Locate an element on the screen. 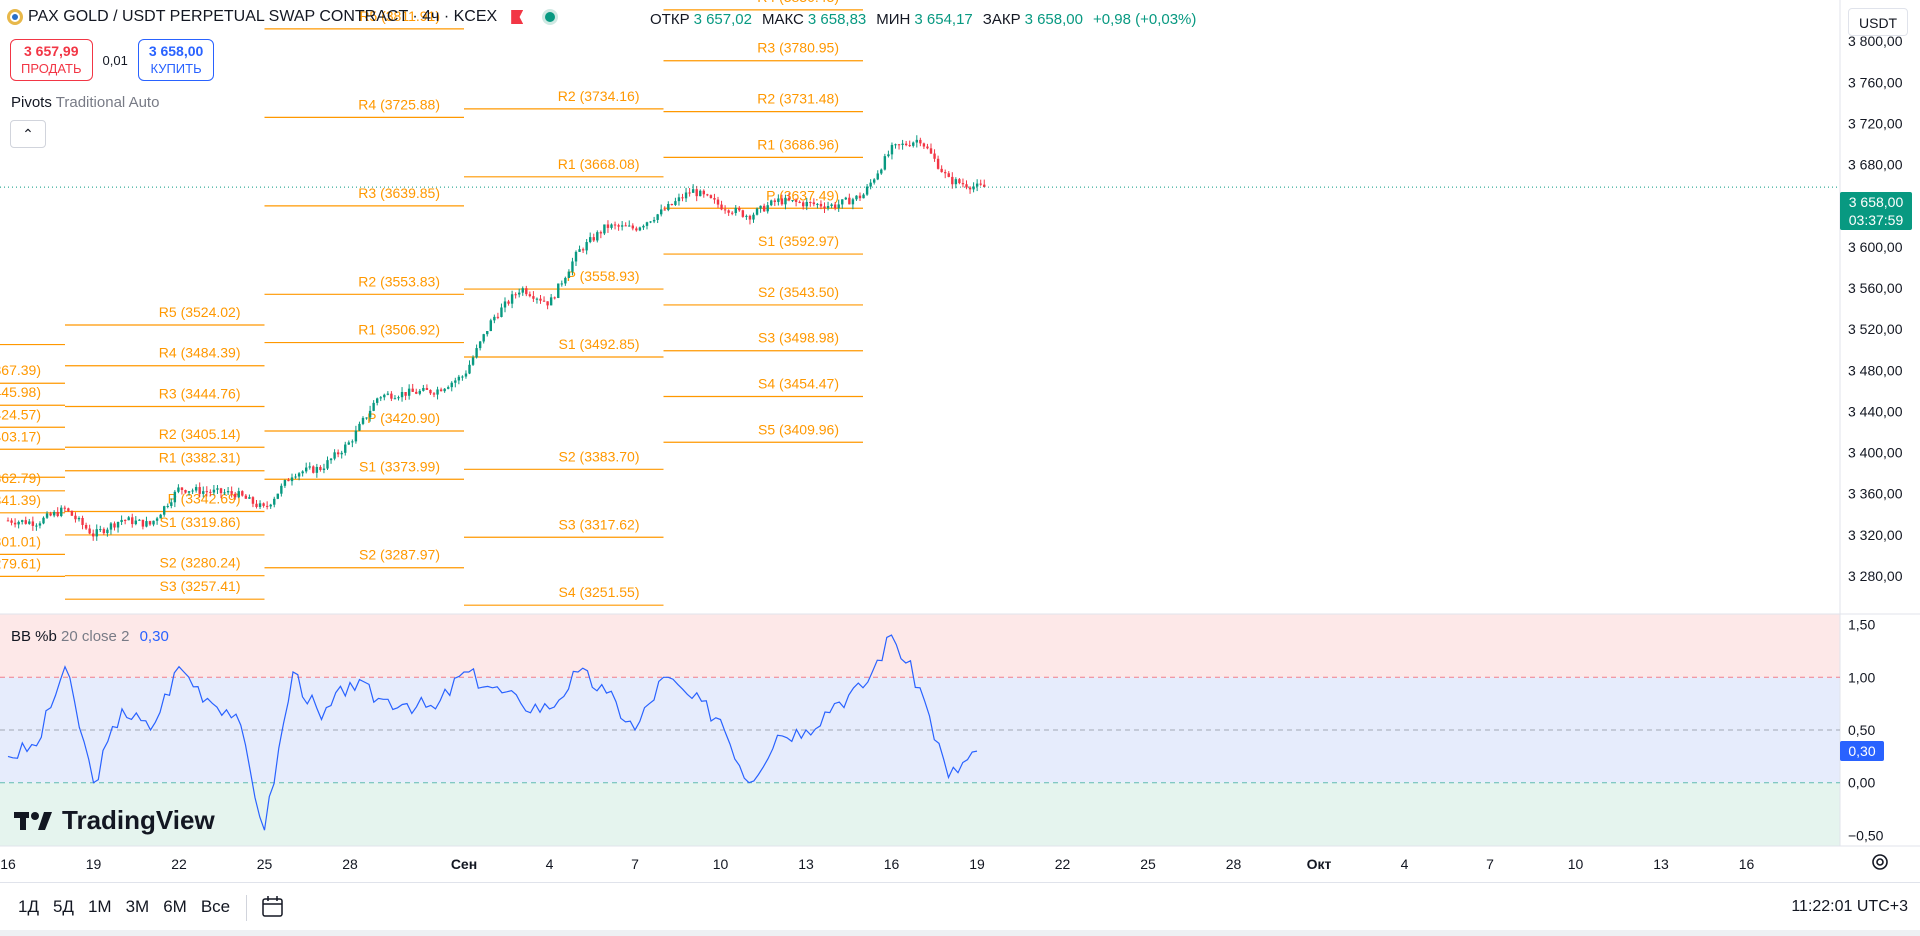  pivot-level-label: R1 (3506.92) is located at coordinates (399, 330).